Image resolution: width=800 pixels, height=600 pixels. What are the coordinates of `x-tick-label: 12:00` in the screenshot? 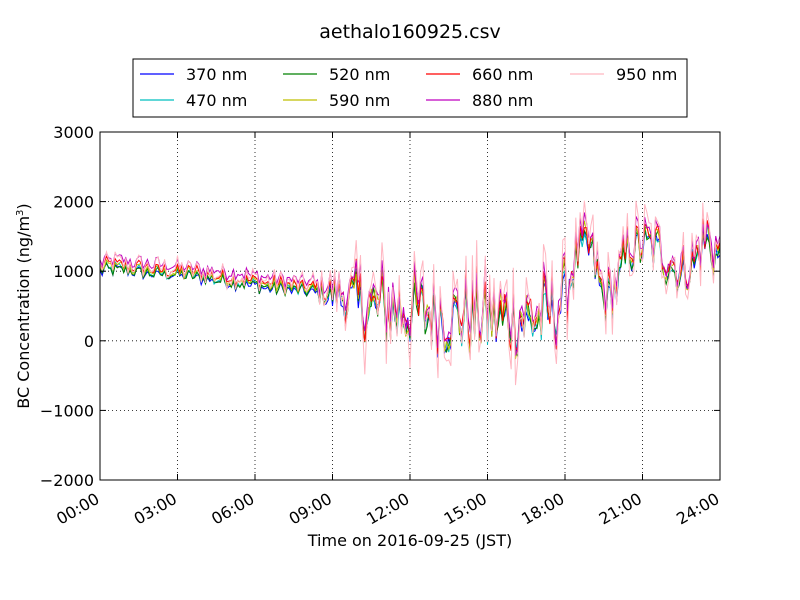 It's located at (387, 509).